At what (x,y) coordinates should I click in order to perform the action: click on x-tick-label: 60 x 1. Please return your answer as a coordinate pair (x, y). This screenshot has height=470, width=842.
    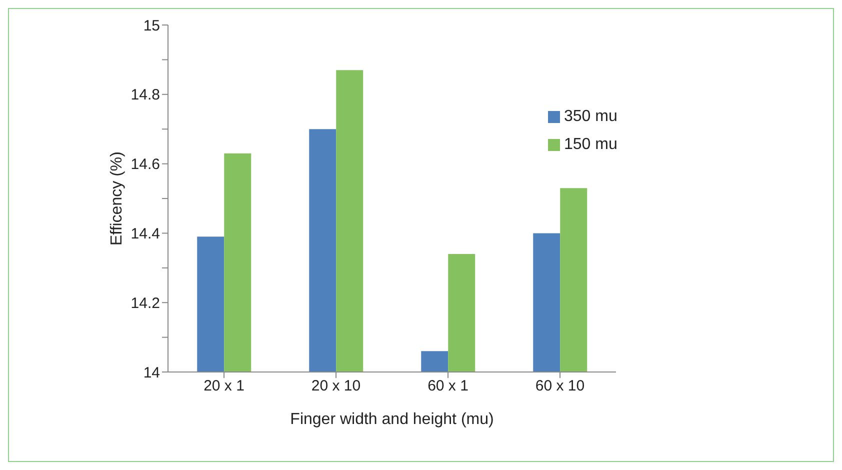
    Looking at the image, I should click on (448, 386).